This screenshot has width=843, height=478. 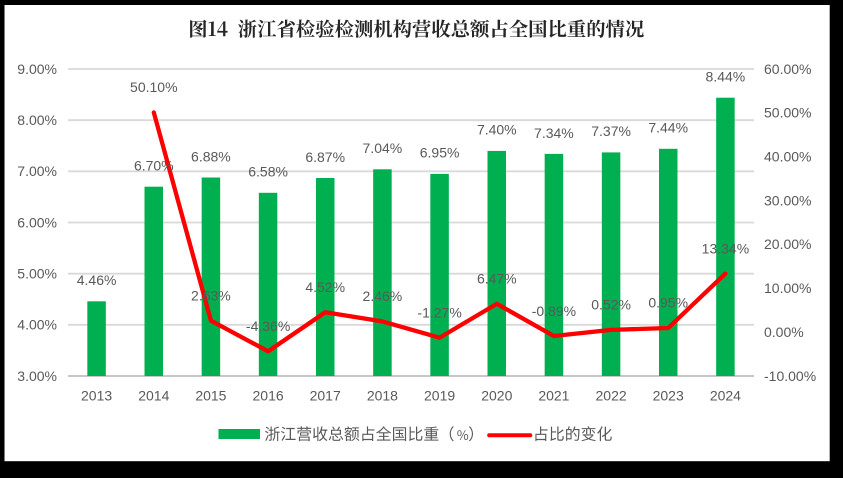 I want to click on svg-text: 10.00%, so click(x=787, y=288).